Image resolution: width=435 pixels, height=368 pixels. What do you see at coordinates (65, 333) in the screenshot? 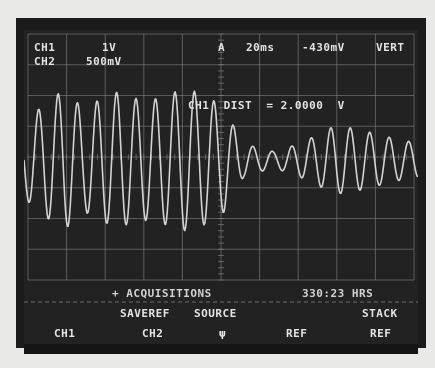
I see `menu-ch1: CH1` at bounding box center [65, 333].